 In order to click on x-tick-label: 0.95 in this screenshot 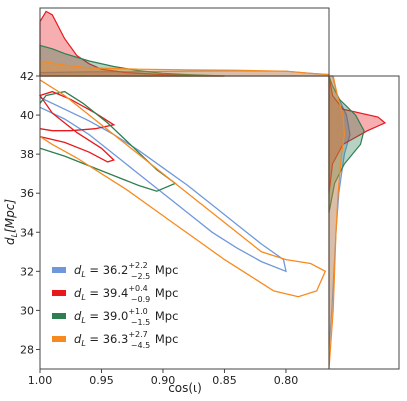, I will do `click(101, 380)`.